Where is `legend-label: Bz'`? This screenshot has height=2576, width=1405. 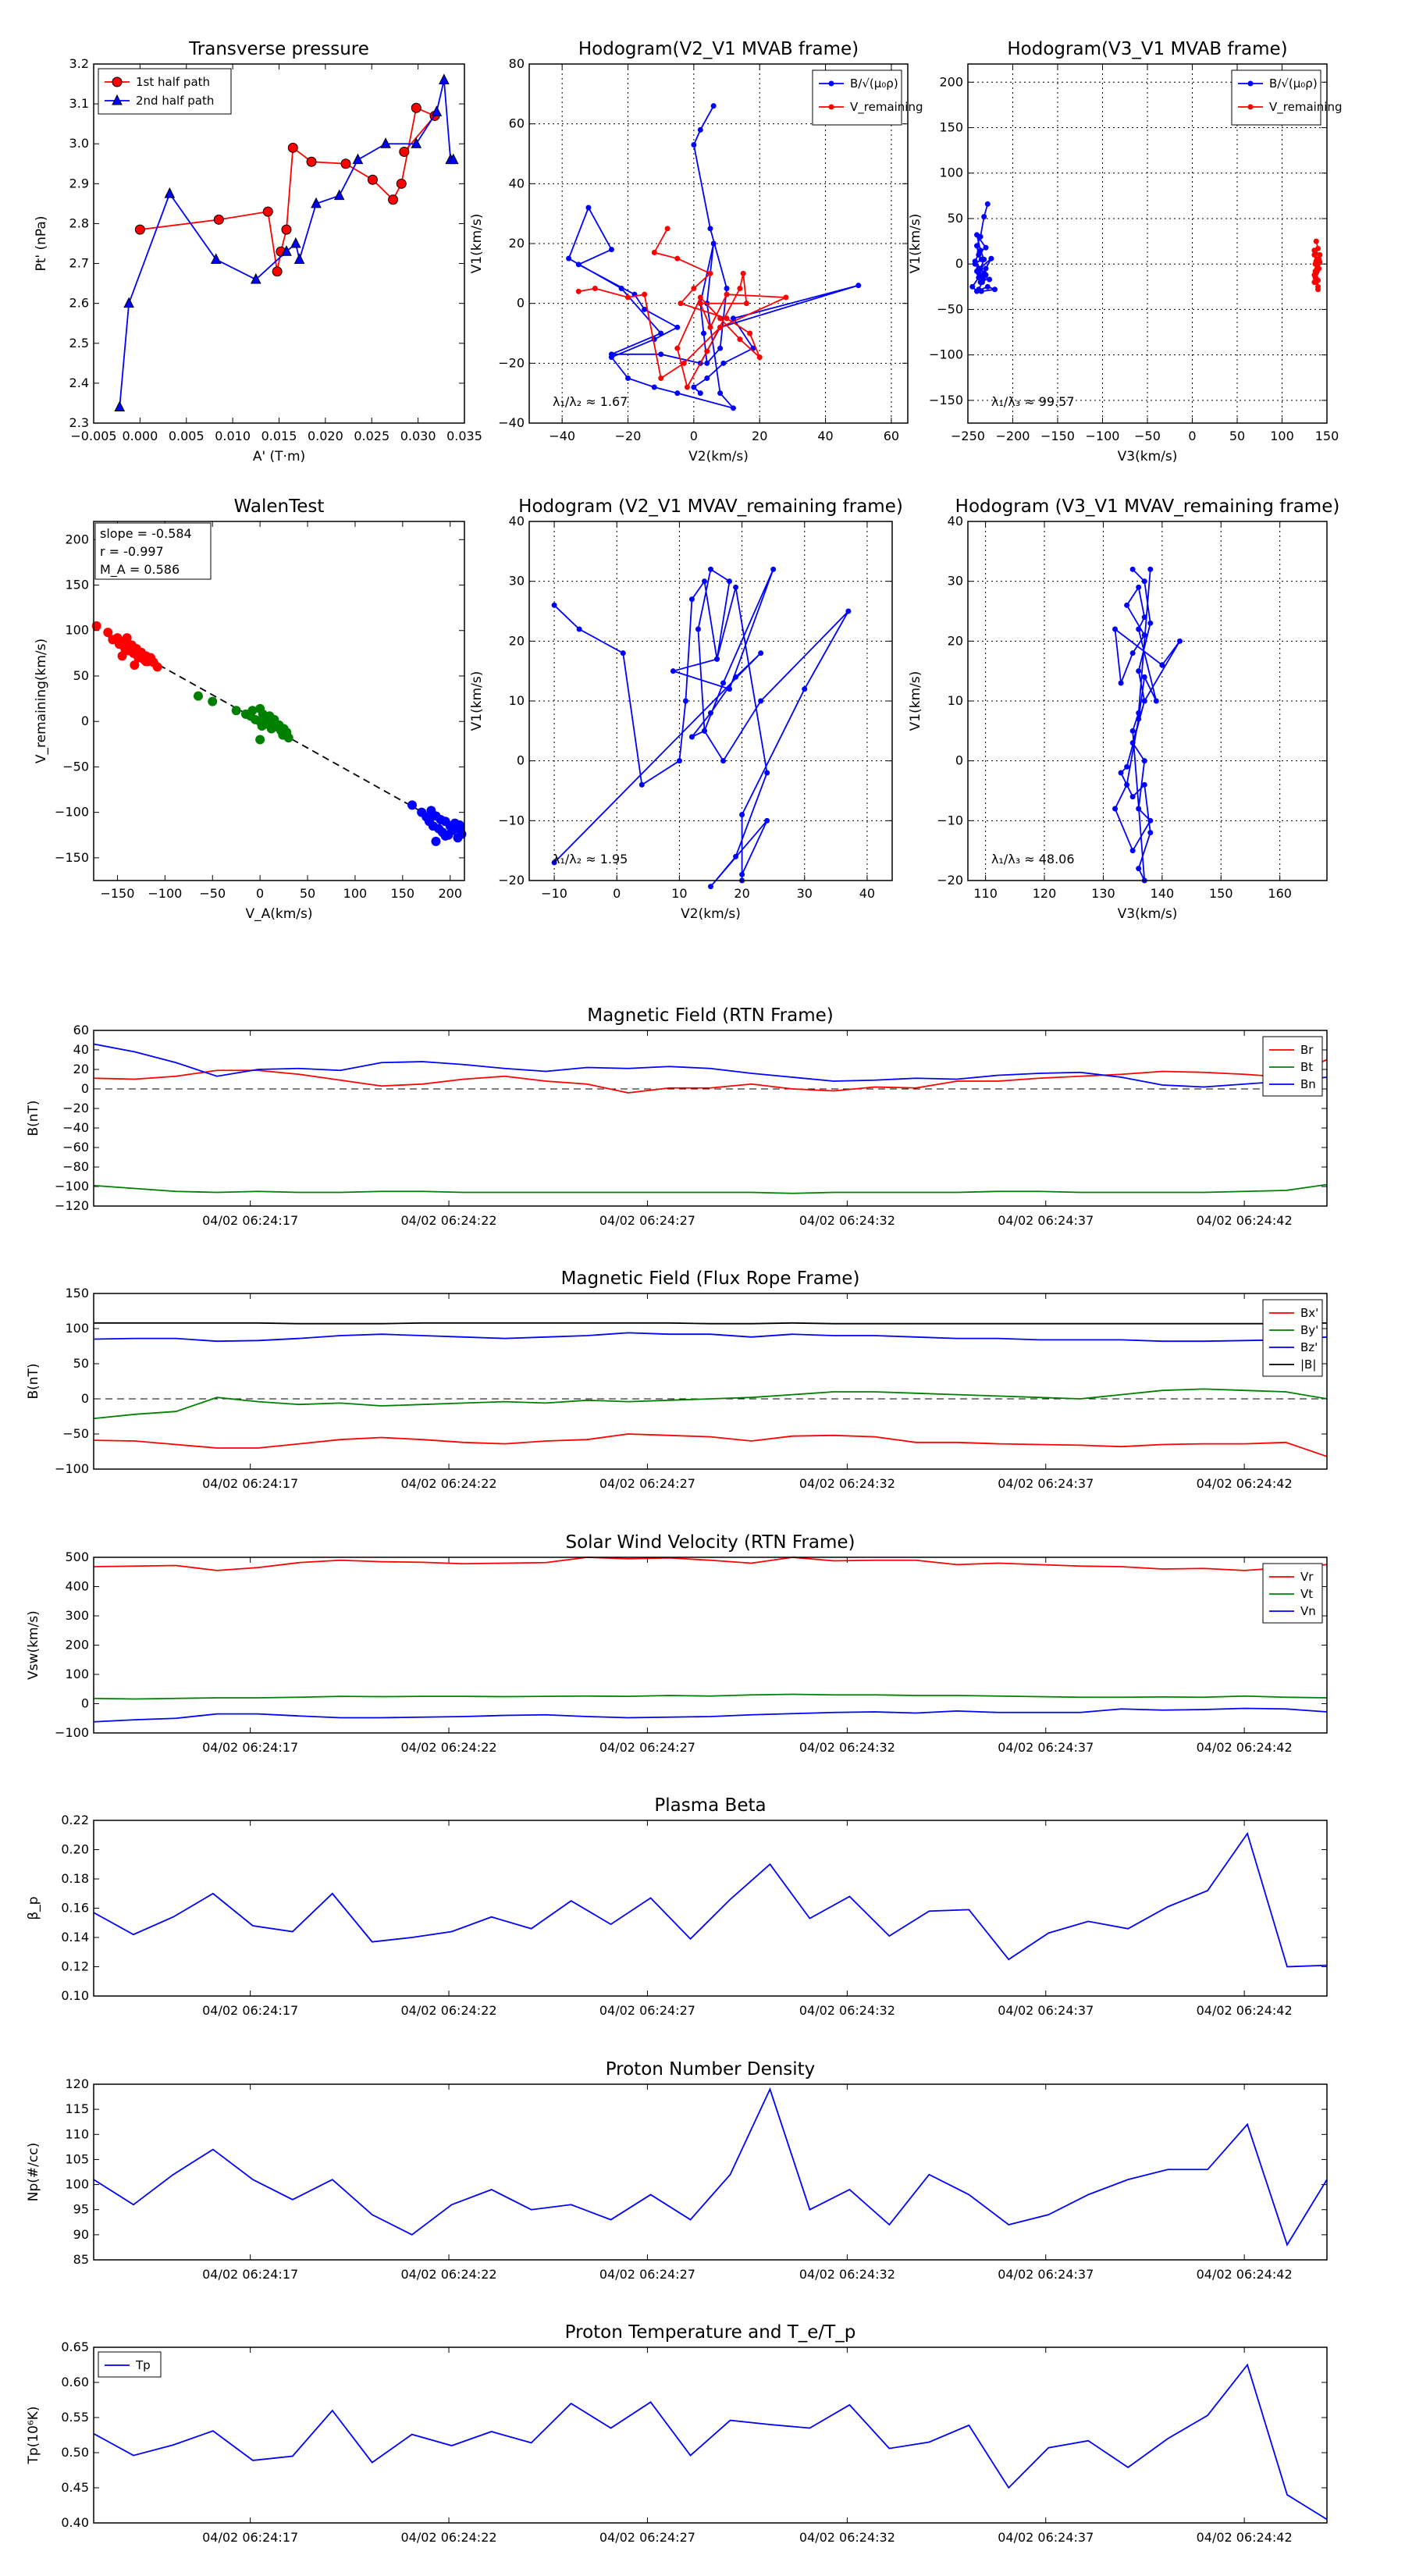 legend-label: Bz' is located at coordinates (1309, 1347).